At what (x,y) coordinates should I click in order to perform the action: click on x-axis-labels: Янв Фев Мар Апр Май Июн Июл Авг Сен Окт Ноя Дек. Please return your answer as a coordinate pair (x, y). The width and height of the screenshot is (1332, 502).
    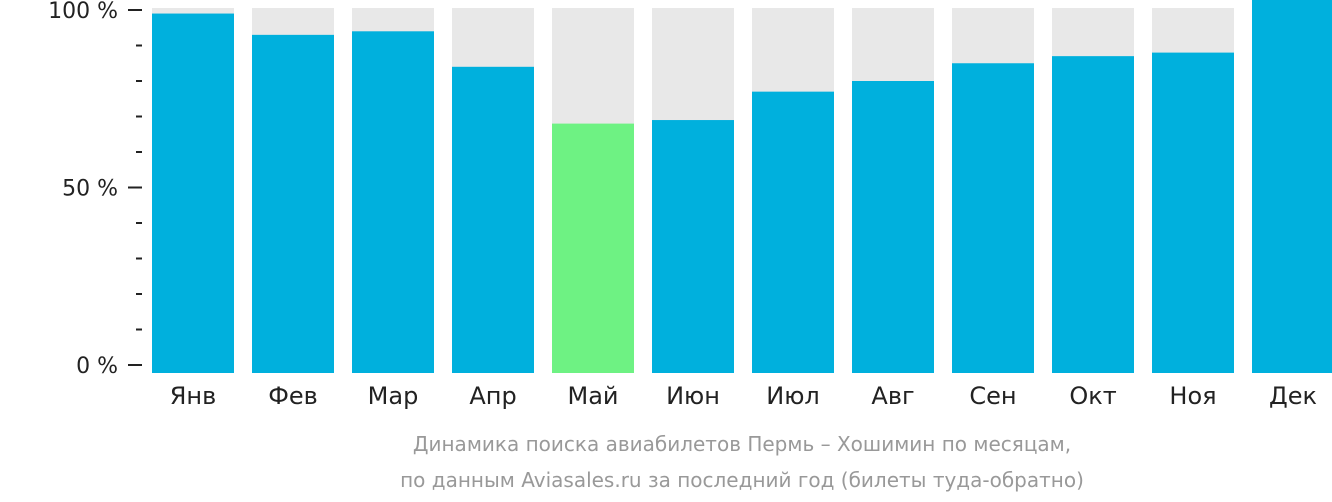
    Looking at the image, I should click on (743, 396).